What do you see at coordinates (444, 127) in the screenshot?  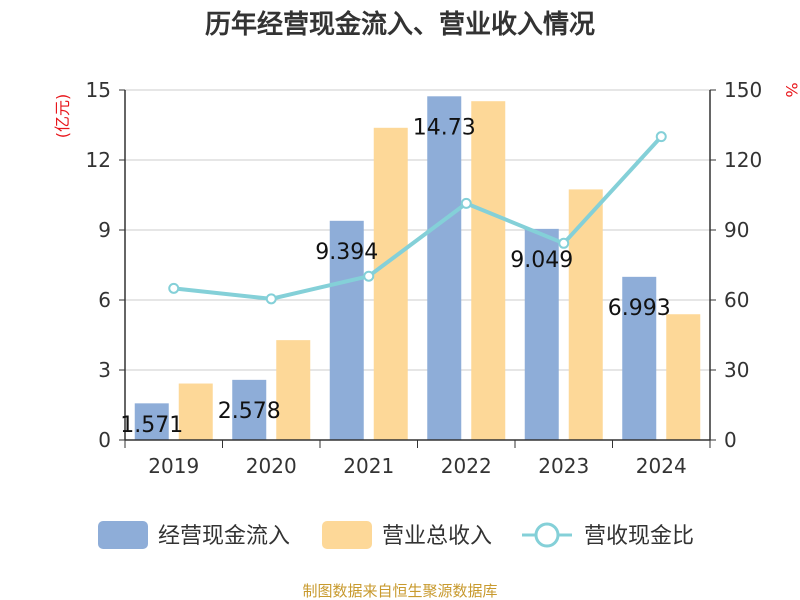 I see `data-label-cash-inflow: 14.73` at bounding box center [444, 127].